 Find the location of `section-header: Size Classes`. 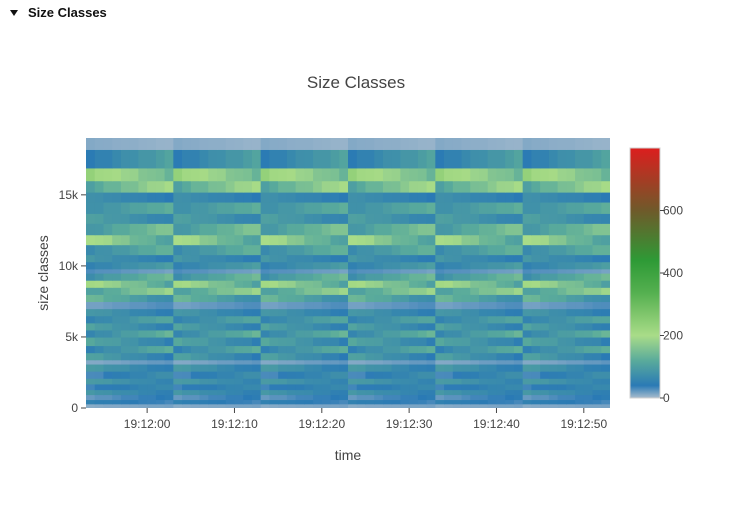

section-header: Size Classes is located at coordinates (58, 12).